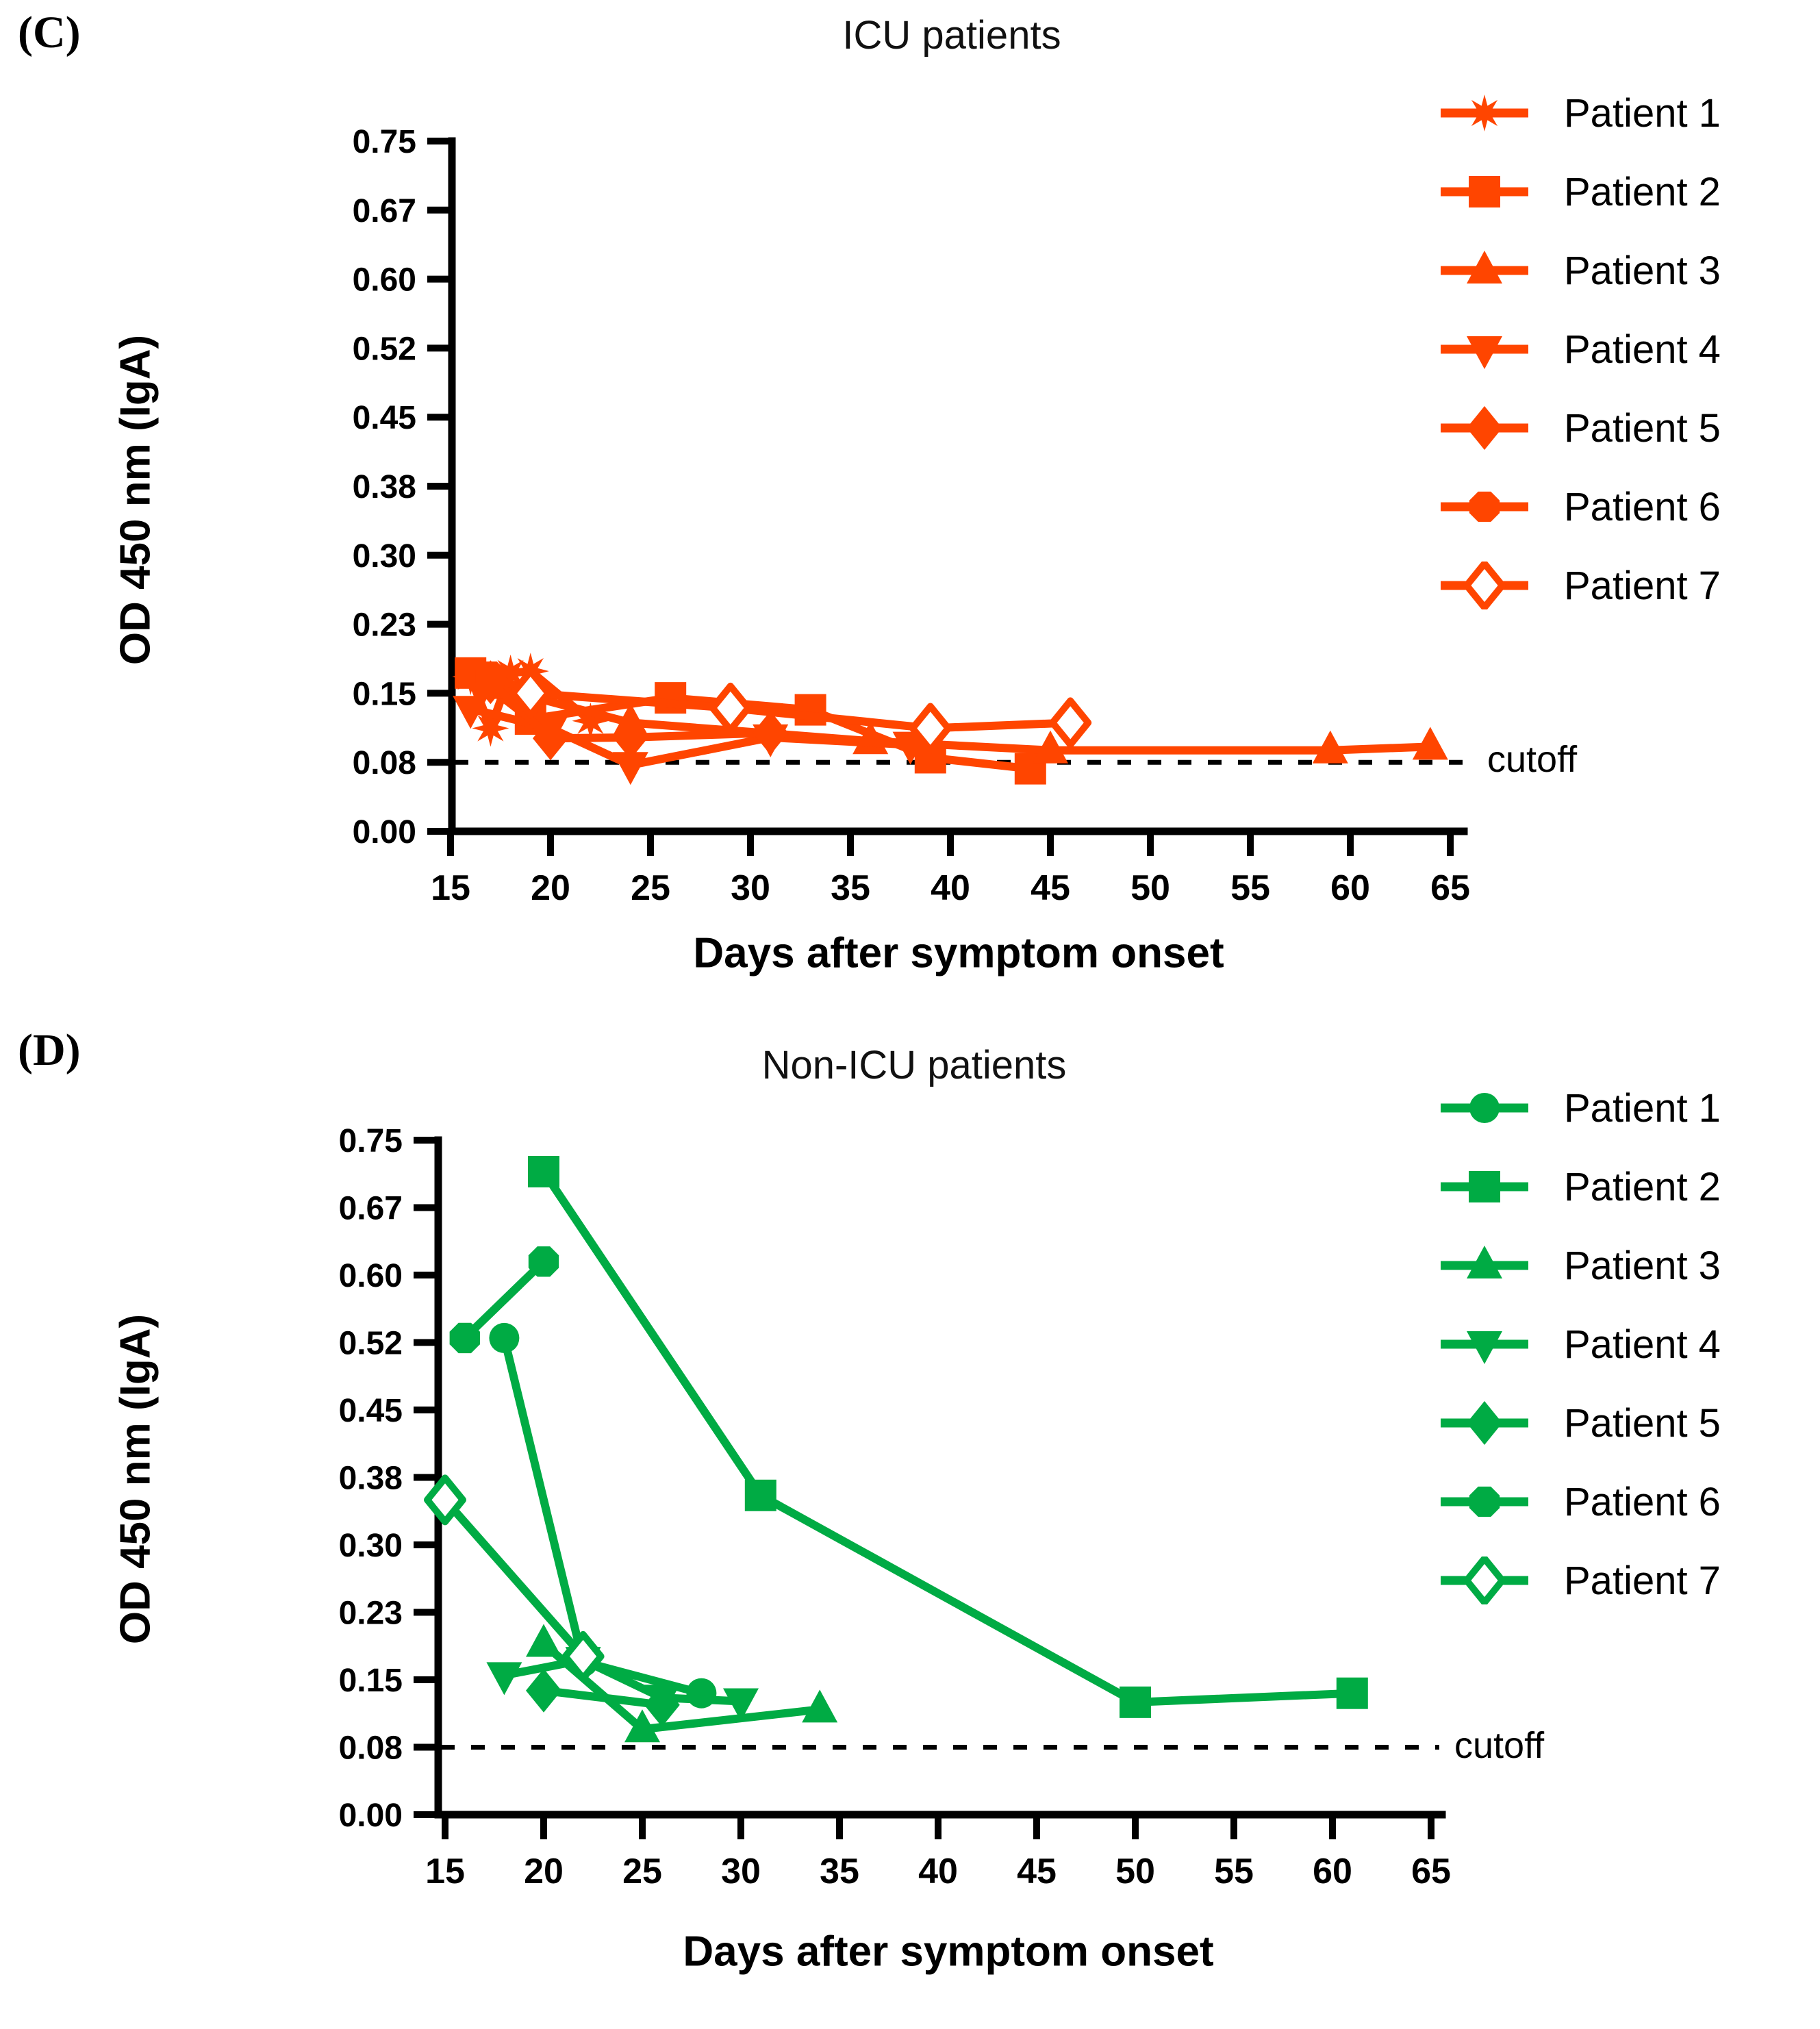 Image resolution: width=1820 pixels, height=2029 pixels. I want to click on x-tick-label: 45, so click(1050, 888).